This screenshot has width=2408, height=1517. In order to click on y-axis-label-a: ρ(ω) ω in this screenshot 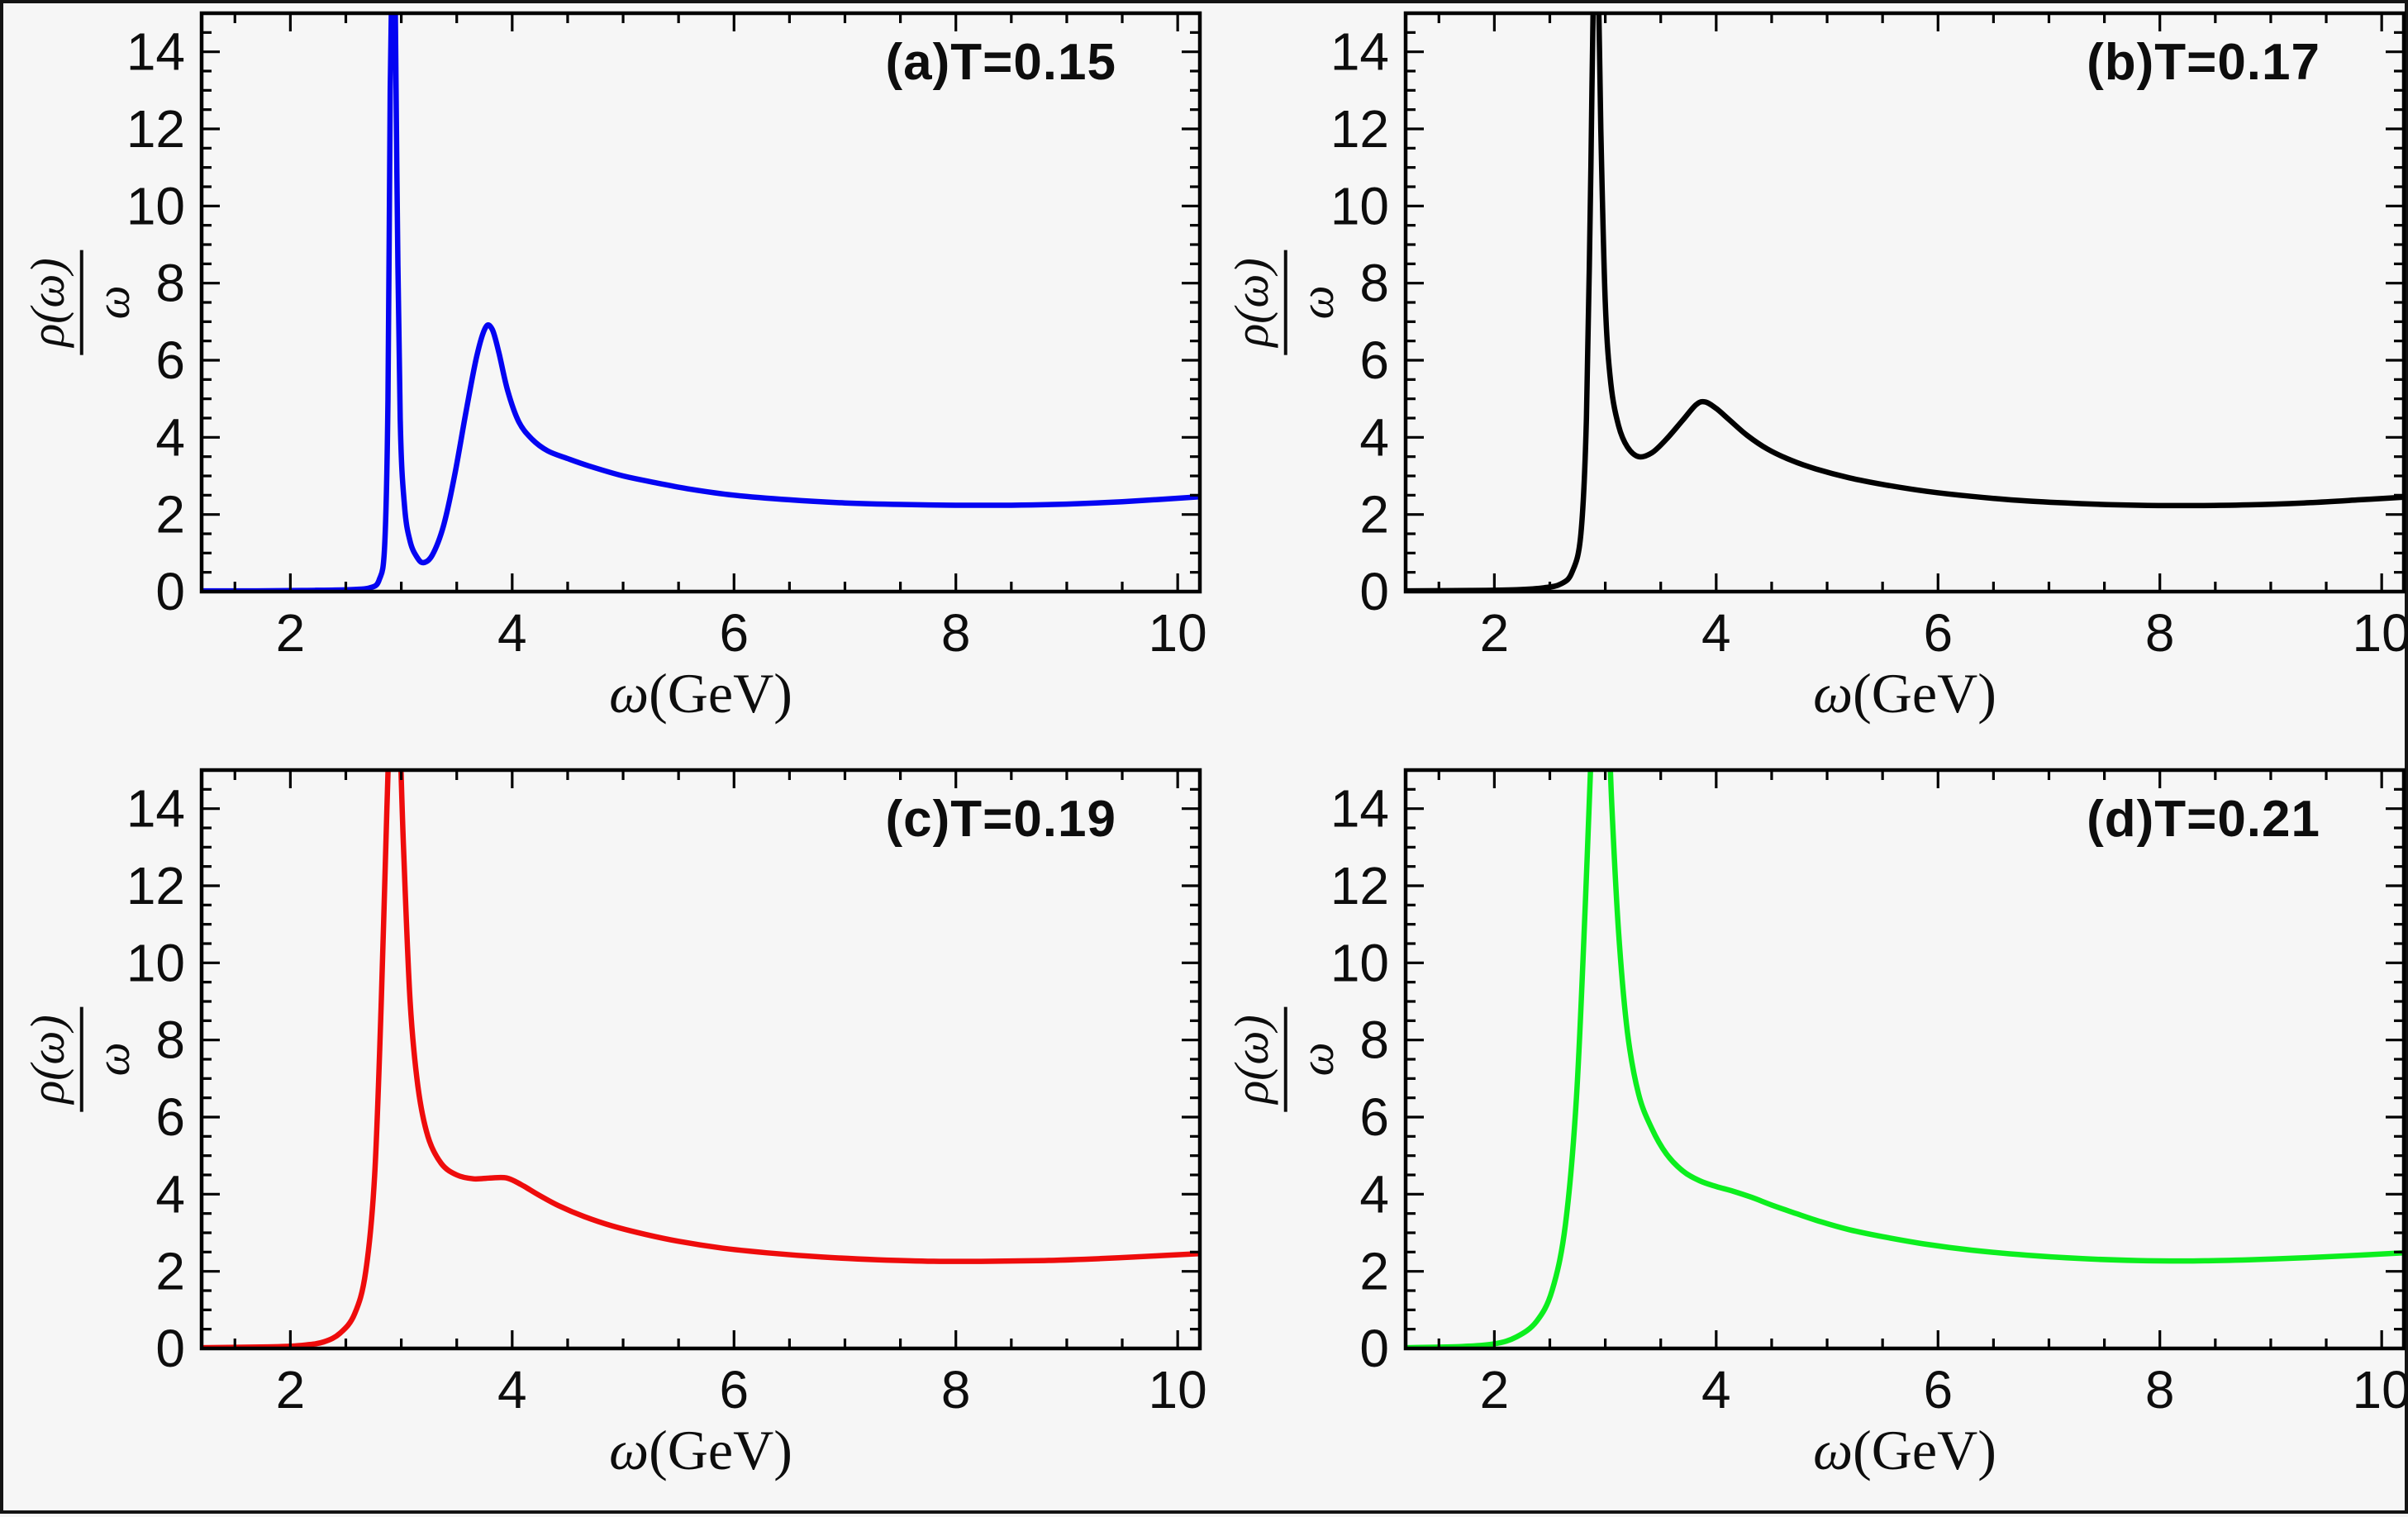, I will do `click(81, 302)`.